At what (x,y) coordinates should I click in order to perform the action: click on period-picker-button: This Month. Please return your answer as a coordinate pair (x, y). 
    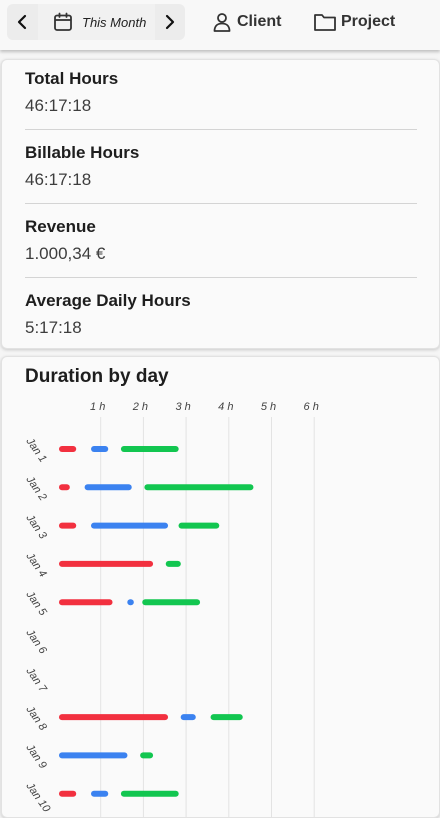
    Looking at the image, I should click on (96, 22).